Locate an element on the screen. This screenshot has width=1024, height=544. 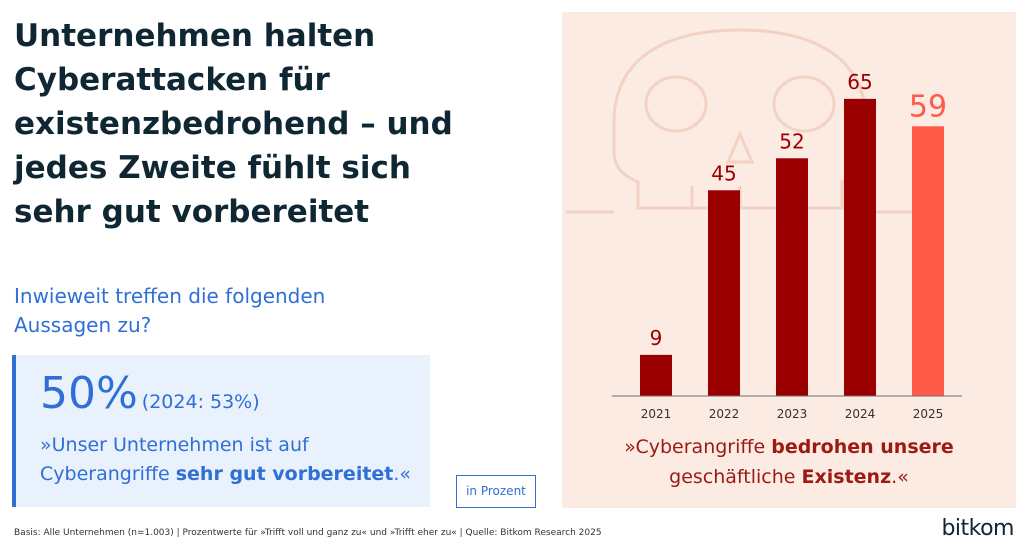
bar-2021 is located at coordinates (656, 375).